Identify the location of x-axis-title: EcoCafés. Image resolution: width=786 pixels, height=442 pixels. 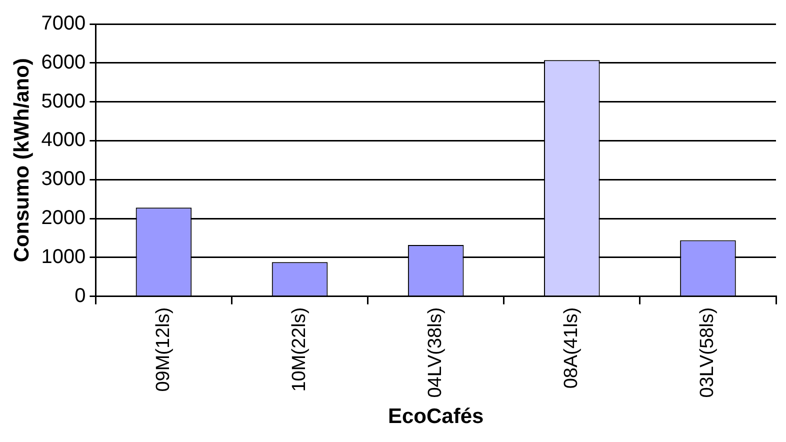
(436, 416).